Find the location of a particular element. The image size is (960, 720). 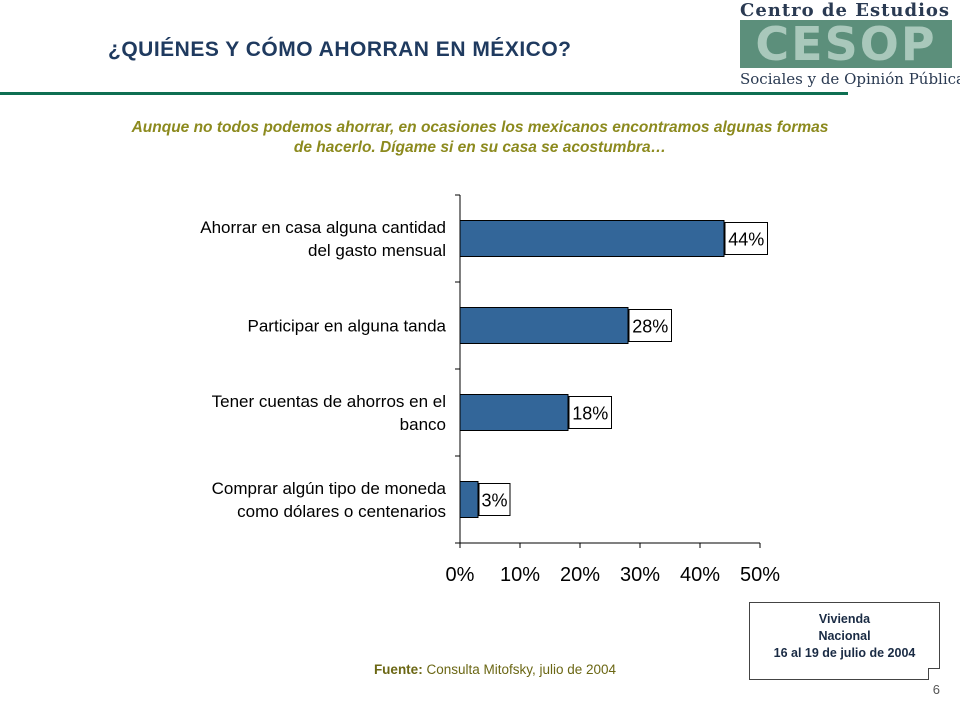

logo-block: CESOP is located at coordinates (846, 44).